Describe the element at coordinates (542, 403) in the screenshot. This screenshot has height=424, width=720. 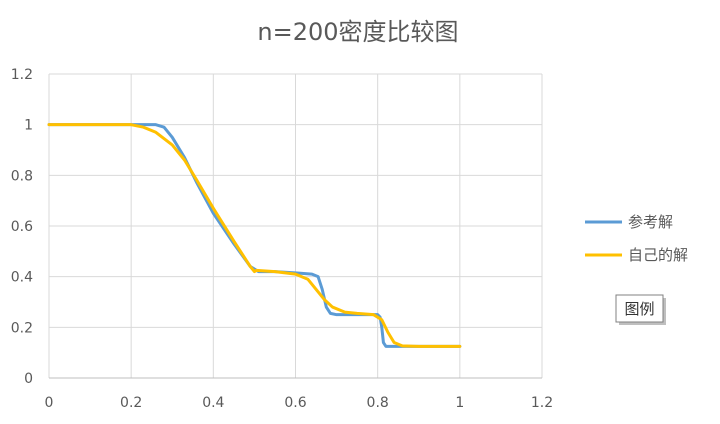
I see `x-tick-label: 1.2` at that location.